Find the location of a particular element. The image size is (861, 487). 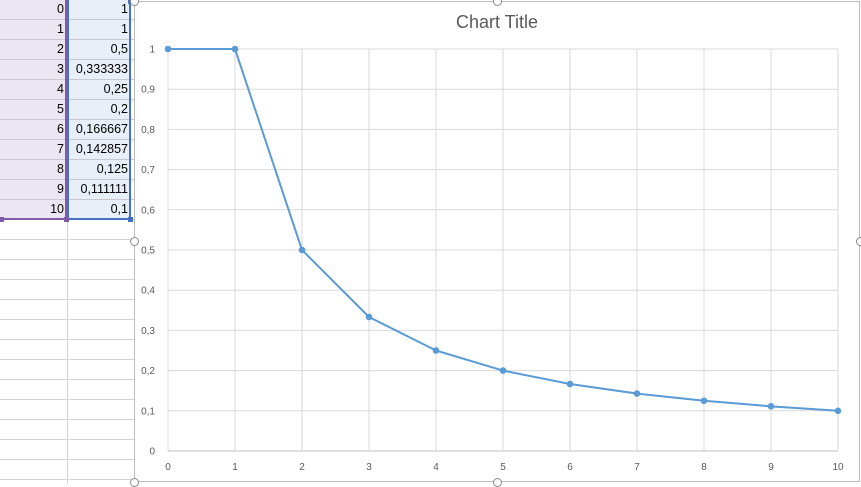

x-tick-label: 10 is located at coordinates (838, 467).